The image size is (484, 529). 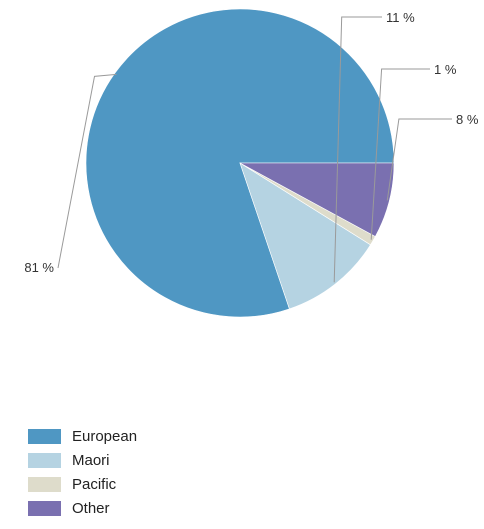 I want to click on legend-label-european: European, so click(x=105, y=436).